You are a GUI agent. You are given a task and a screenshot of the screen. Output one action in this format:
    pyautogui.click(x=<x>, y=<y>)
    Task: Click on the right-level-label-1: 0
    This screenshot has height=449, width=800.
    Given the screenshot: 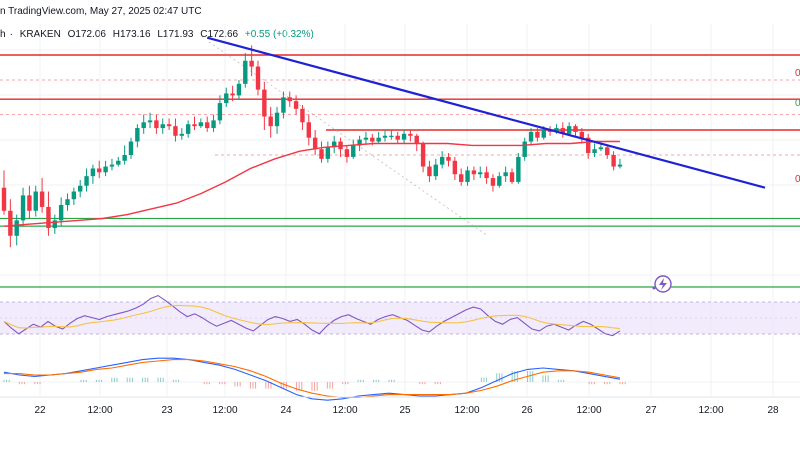 What is the action you would take?
    pyautogui.click(x=797, y=103)
    